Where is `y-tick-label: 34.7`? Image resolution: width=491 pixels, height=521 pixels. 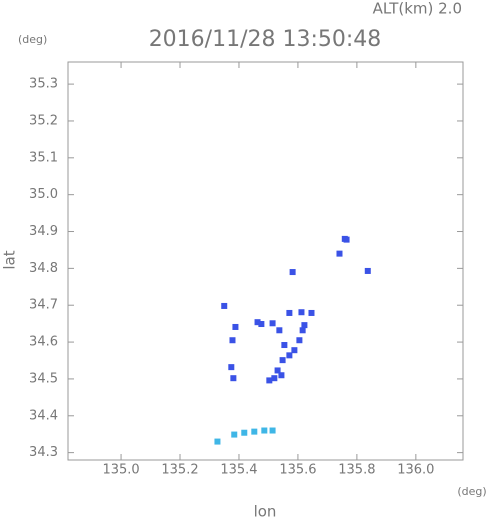 y-tick-label: 34.7 is located at coordinates (43, 305).